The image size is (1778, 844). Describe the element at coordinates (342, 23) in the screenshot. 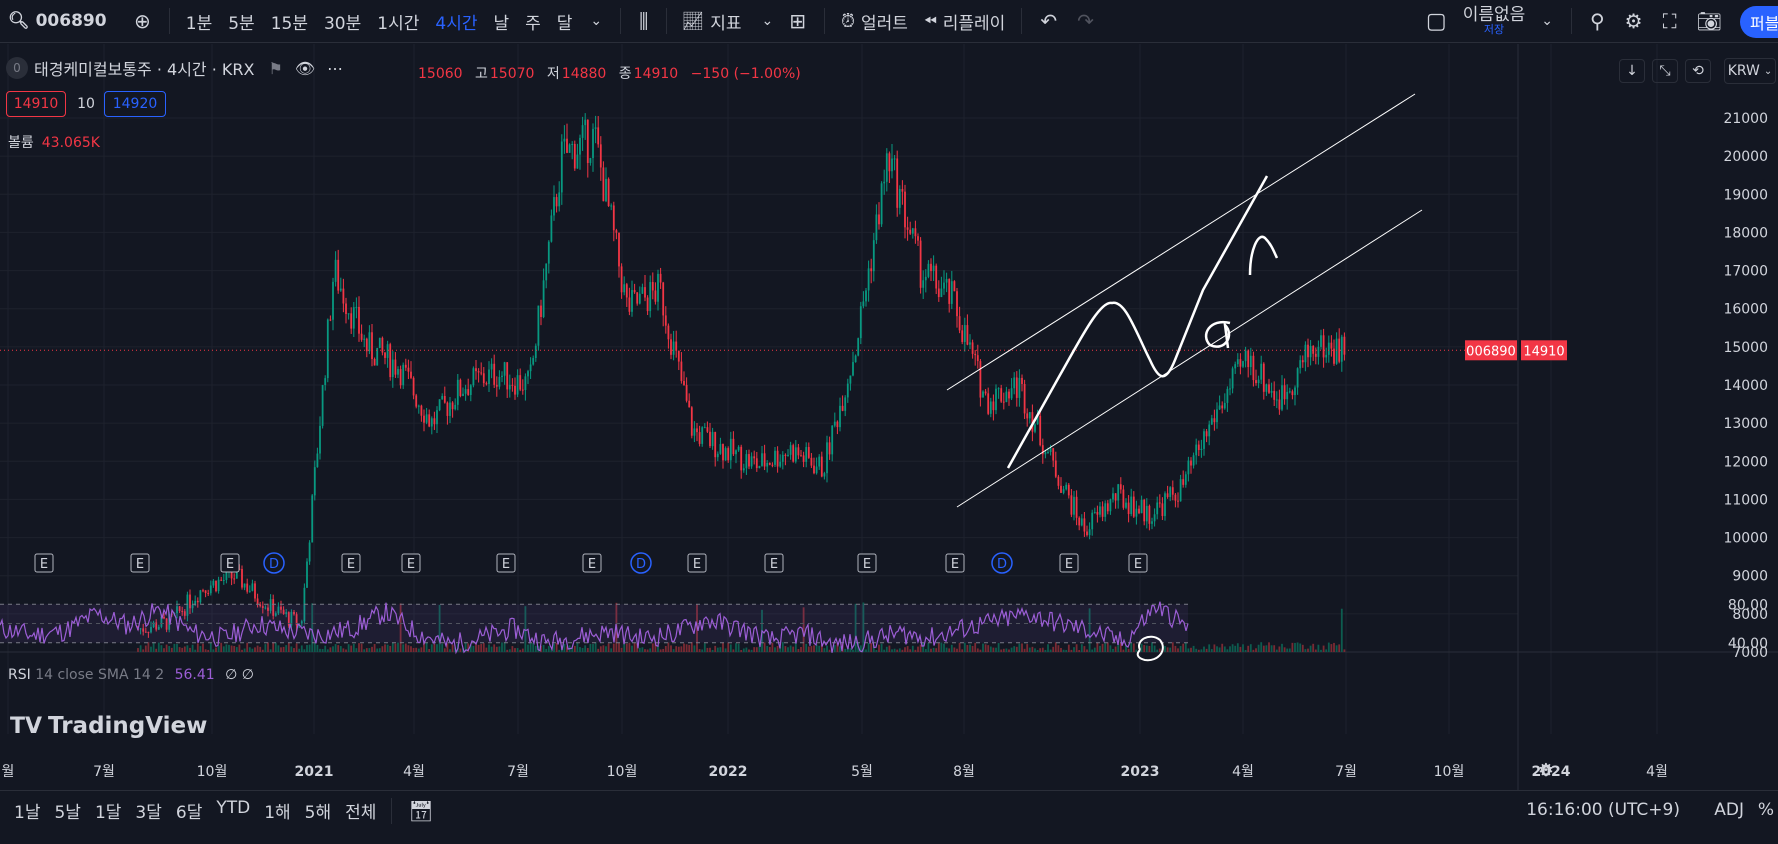

I see `interval-3: 30분` at that location.